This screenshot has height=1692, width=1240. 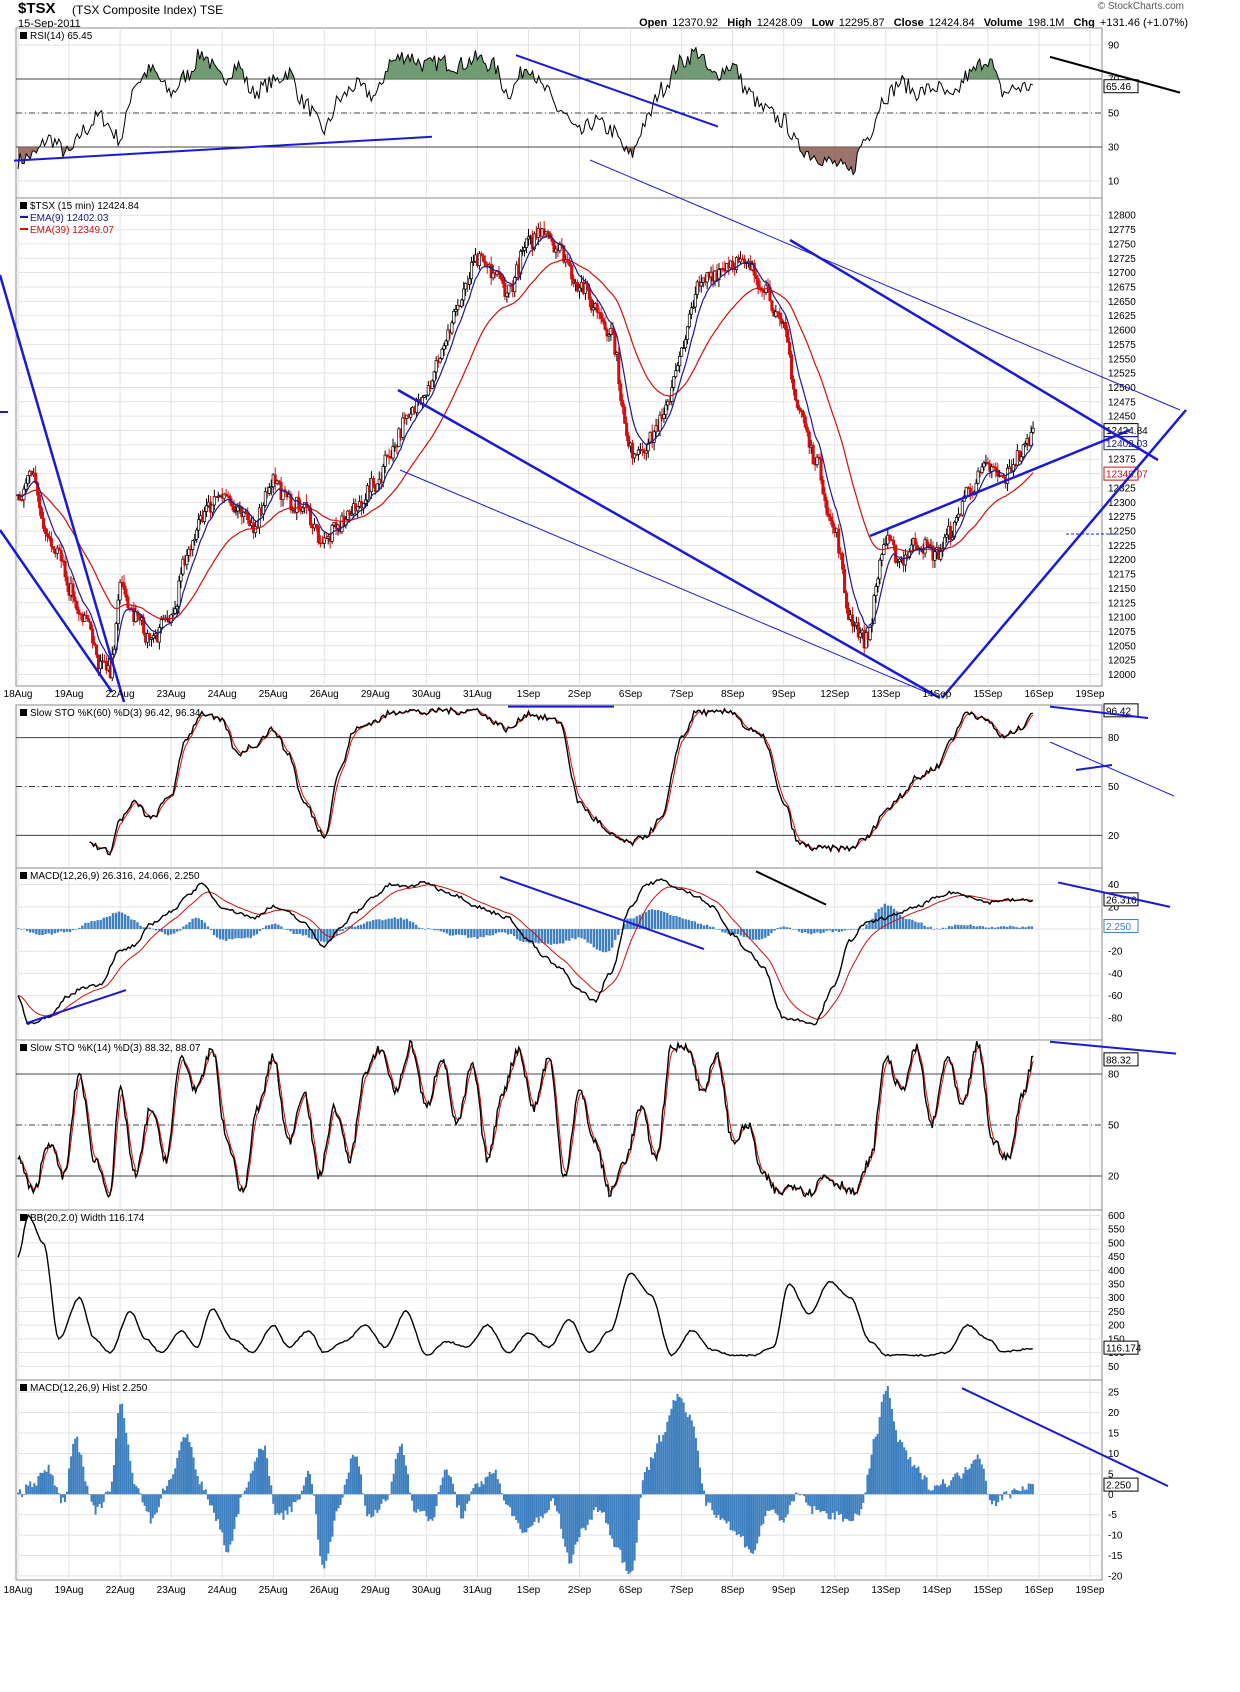 What do you see at coordinates (1114, 114) in the screenshot?
I see `y-tick-label: 50` at bounding box center [1114, 114].